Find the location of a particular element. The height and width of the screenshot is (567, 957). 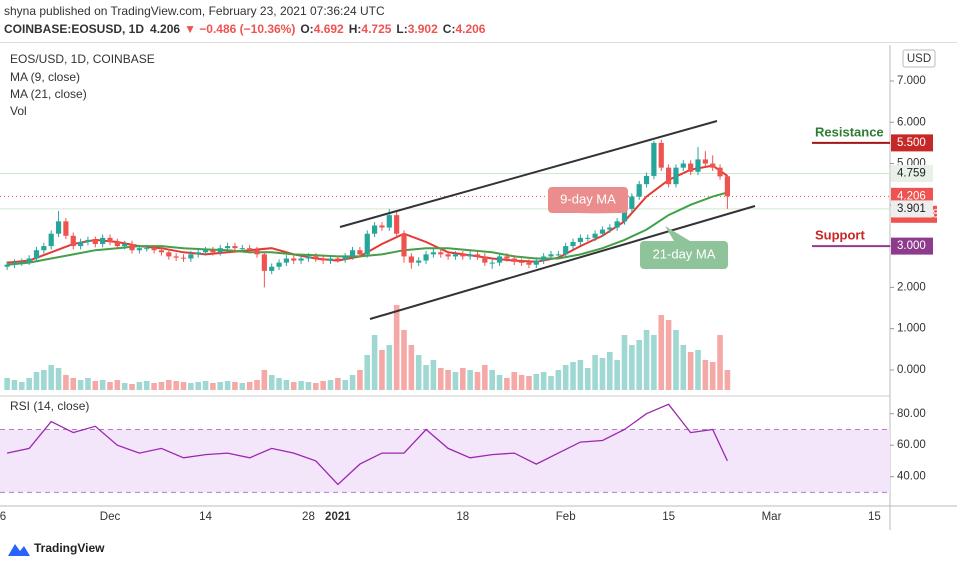

x-tick-label: 16 is located at coordinates (3, 517).